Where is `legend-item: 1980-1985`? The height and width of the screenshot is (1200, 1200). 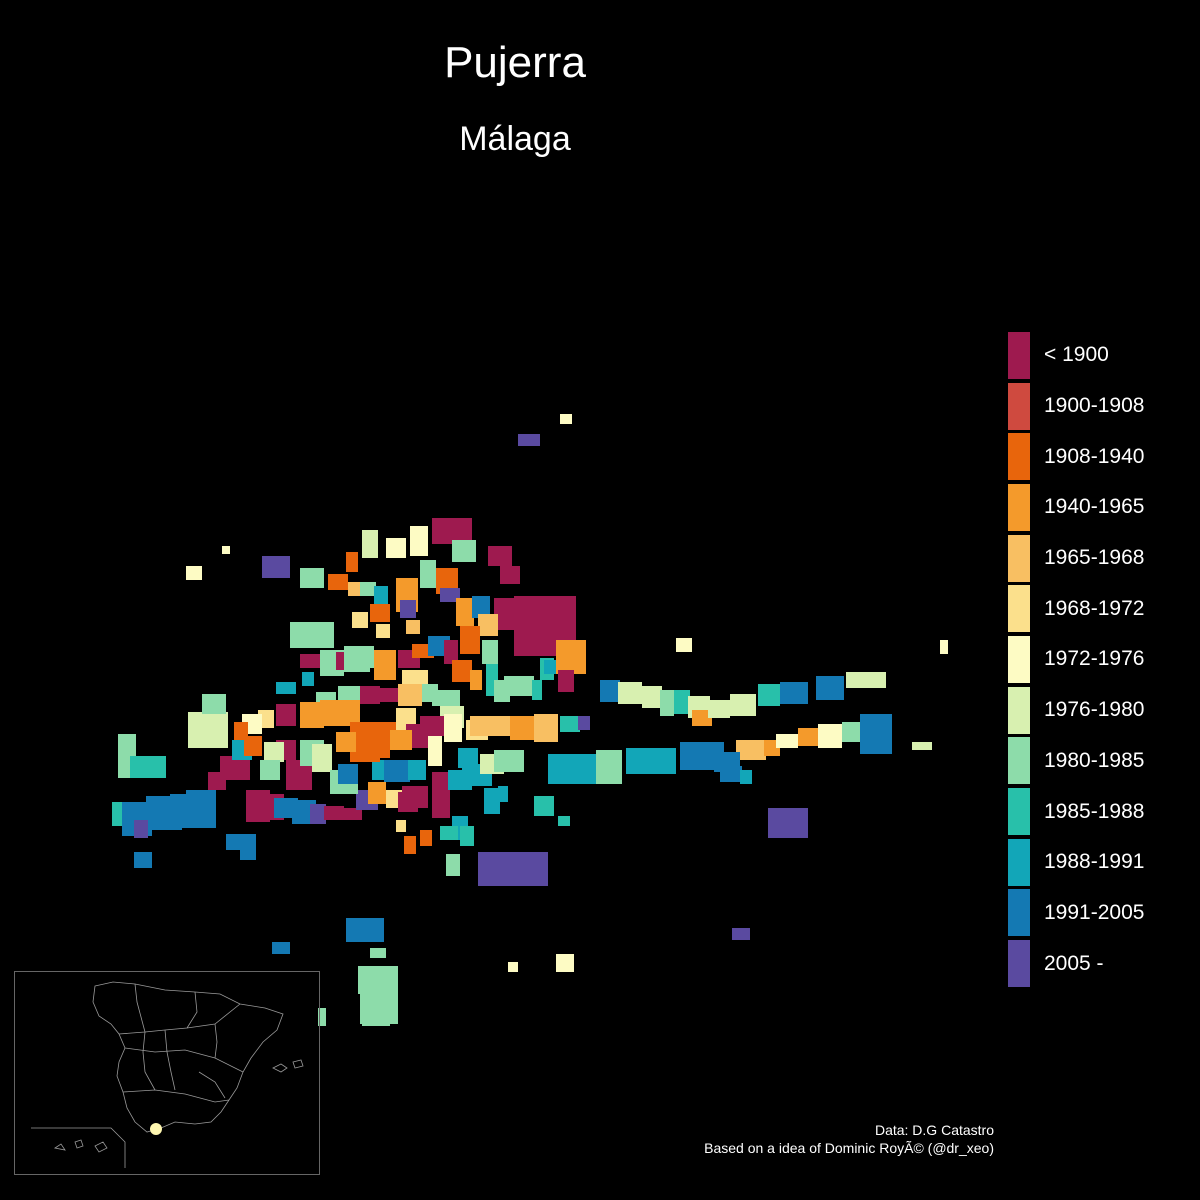
legend-item: 1980-1985 is located at coordinates (1076, 761).